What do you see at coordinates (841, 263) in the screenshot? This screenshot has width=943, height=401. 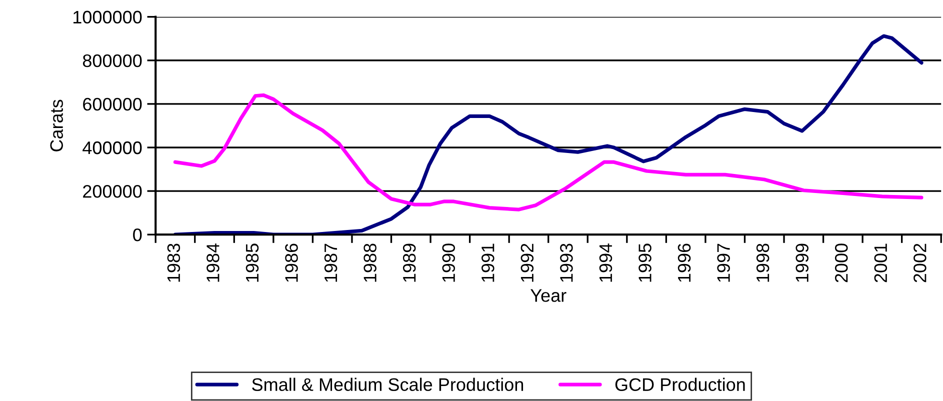 I see `x-tick-label: 2000` at bounding box center [841, 263].